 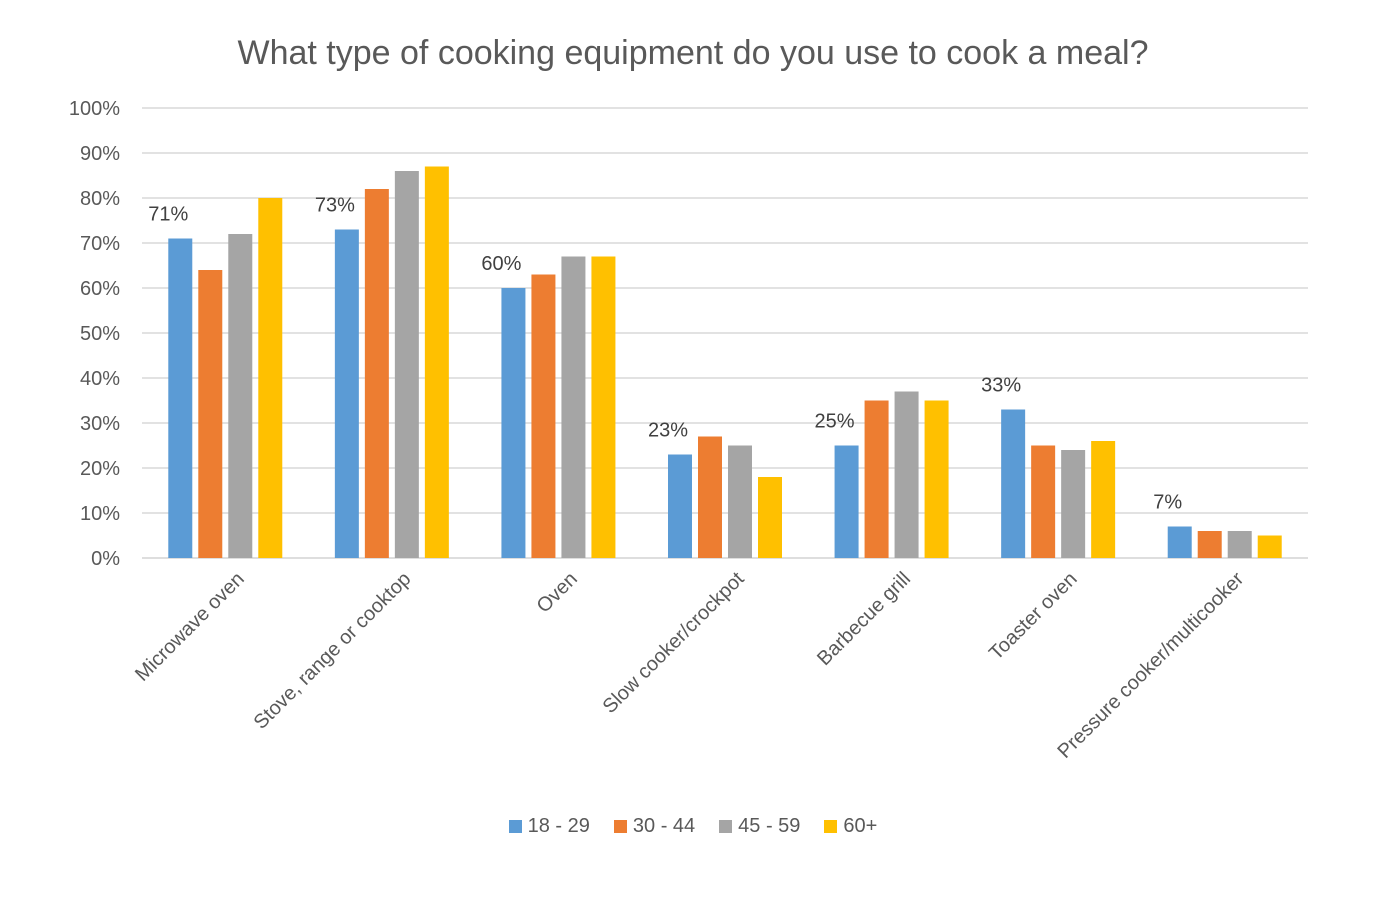 What do you see at coordinates (1033, 616) in the screenshot?
I see `x-tick-label: Toaster oven` at bounding box center [1033, 616].